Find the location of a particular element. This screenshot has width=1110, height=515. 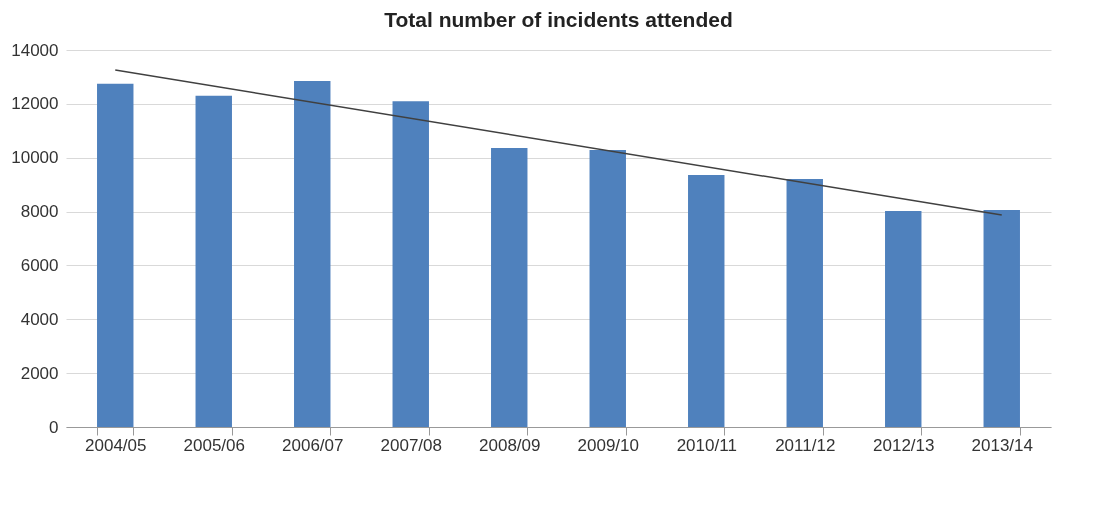

x-tick-label: 2010/11 is located at coordinates (706, 445).